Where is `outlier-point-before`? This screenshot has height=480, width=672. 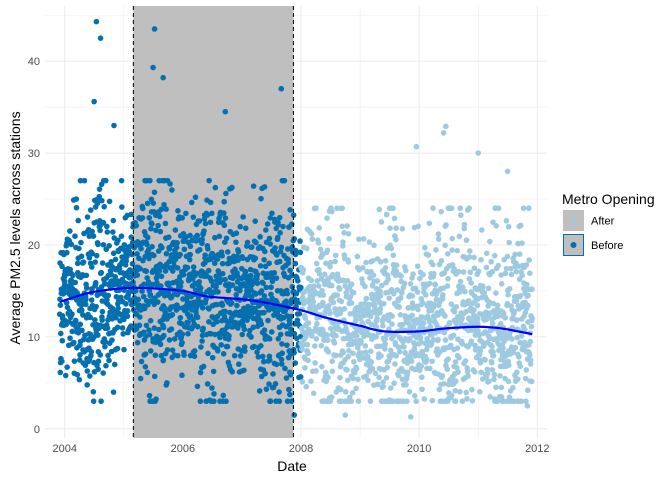 outlier-point-before is located at coordinates (96, 21).